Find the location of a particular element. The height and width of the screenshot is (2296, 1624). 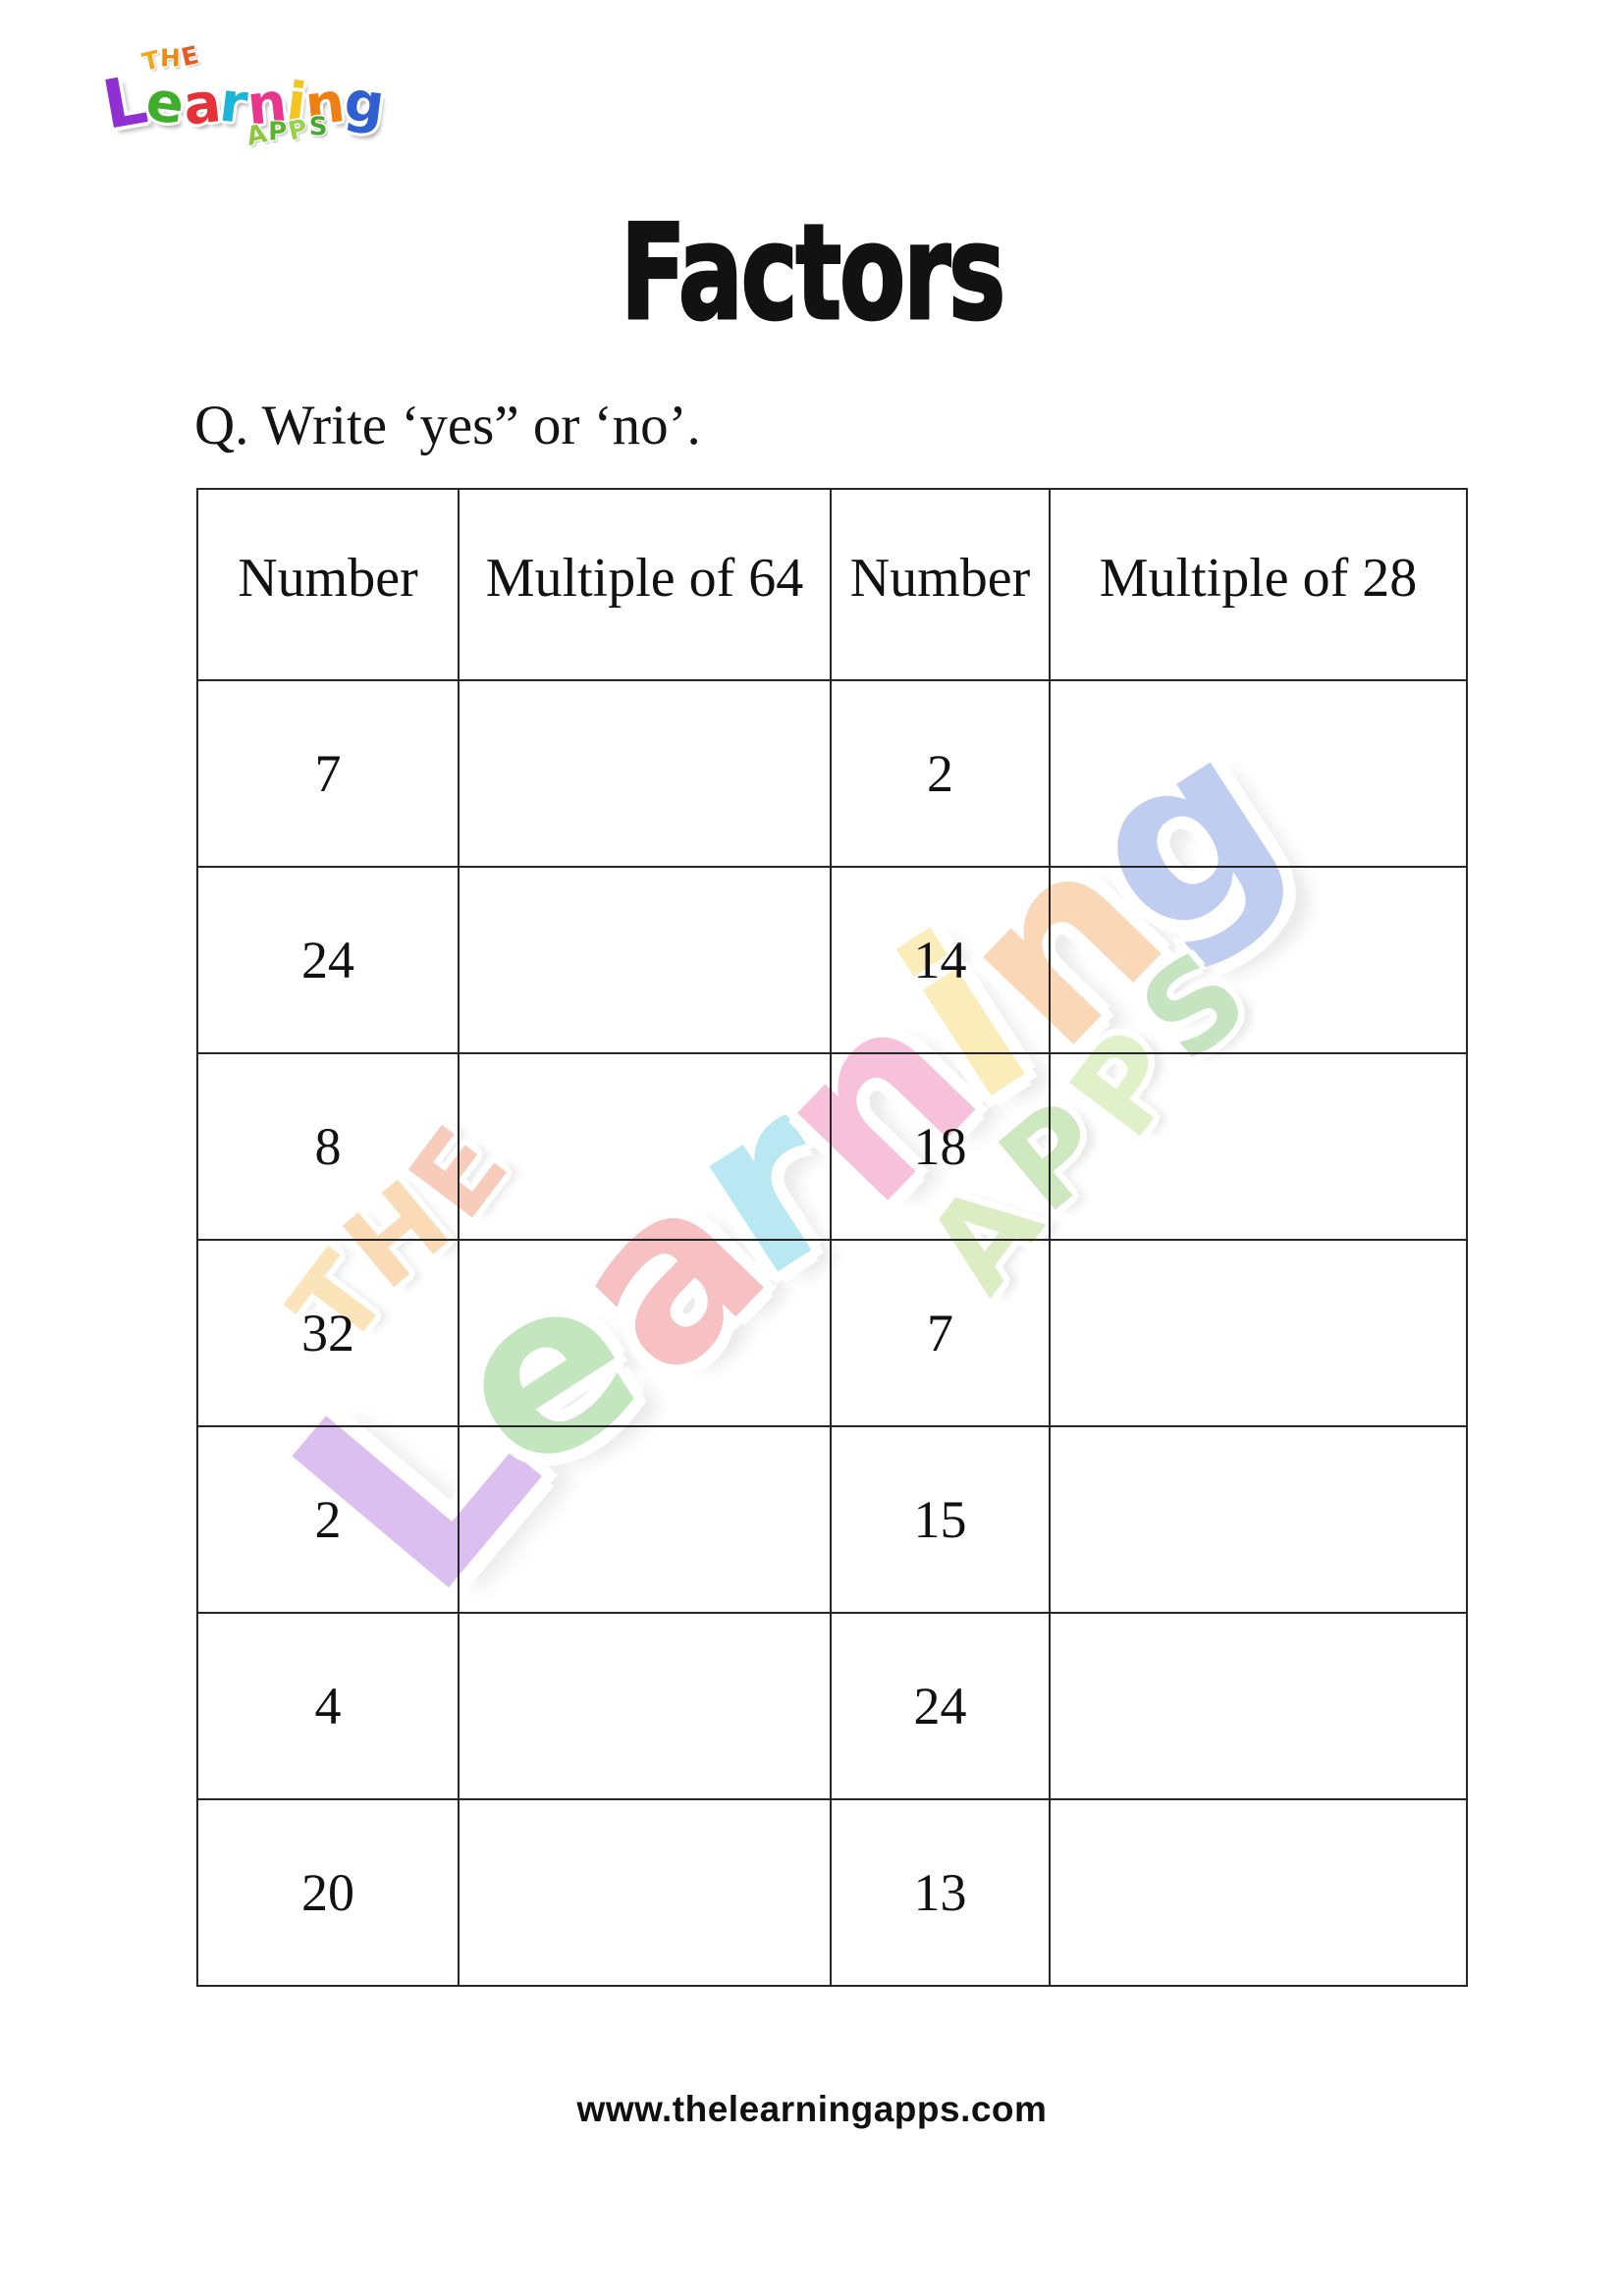

column-header-multiple-of-64: Multiple of 64 is located at coordinates (645, 585).